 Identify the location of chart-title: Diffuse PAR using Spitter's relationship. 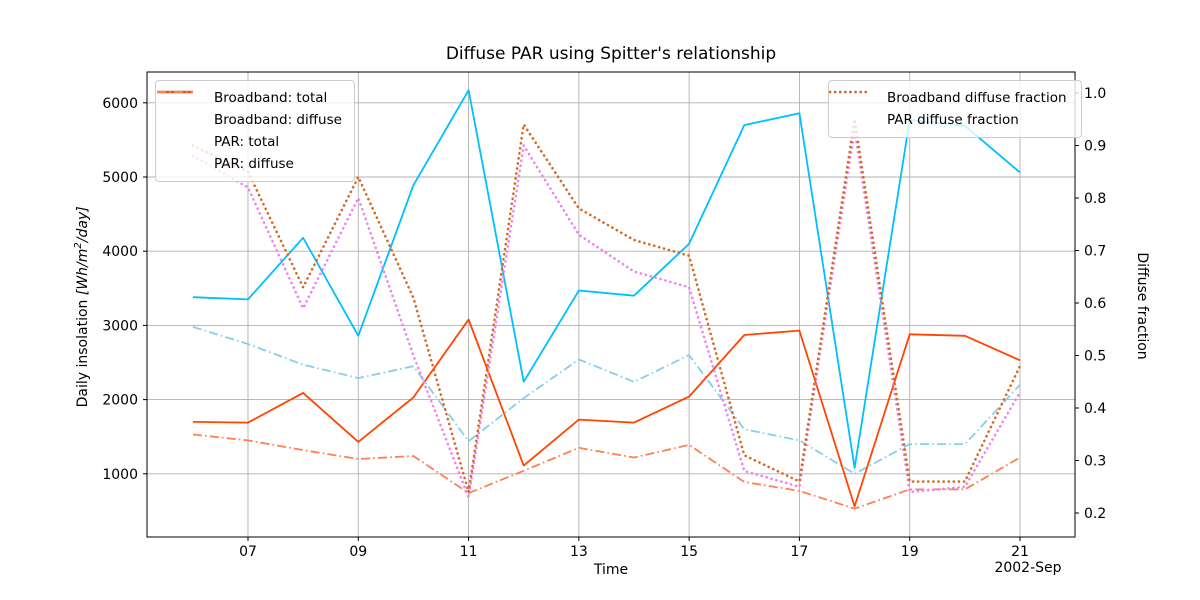
(611, 54).